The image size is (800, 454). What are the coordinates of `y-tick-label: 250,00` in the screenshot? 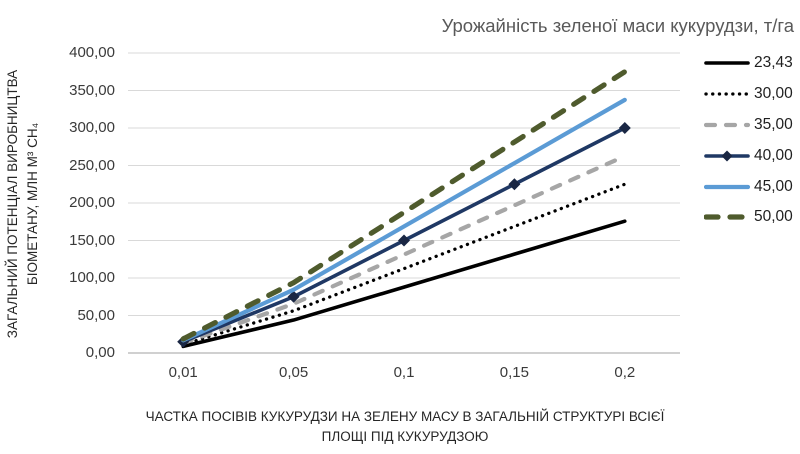 It's located at (92, 165).